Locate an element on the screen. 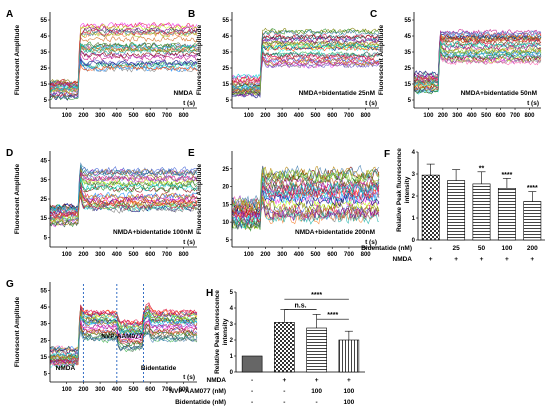 The image size is (550, 414). event-label: NVP-AAM077 is located at coordinates (122, 336).